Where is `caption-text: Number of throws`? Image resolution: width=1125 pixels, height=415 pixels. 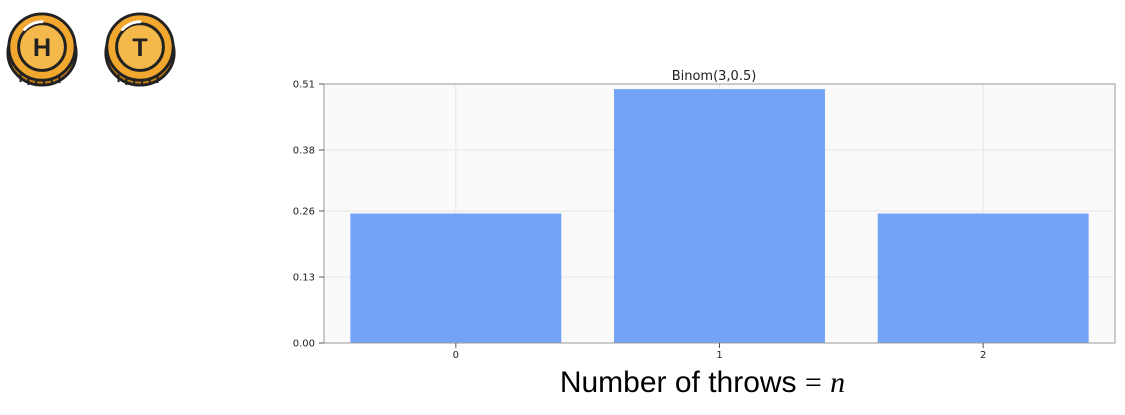
caption-text: Number of throws is located at coordinates (678, 382).